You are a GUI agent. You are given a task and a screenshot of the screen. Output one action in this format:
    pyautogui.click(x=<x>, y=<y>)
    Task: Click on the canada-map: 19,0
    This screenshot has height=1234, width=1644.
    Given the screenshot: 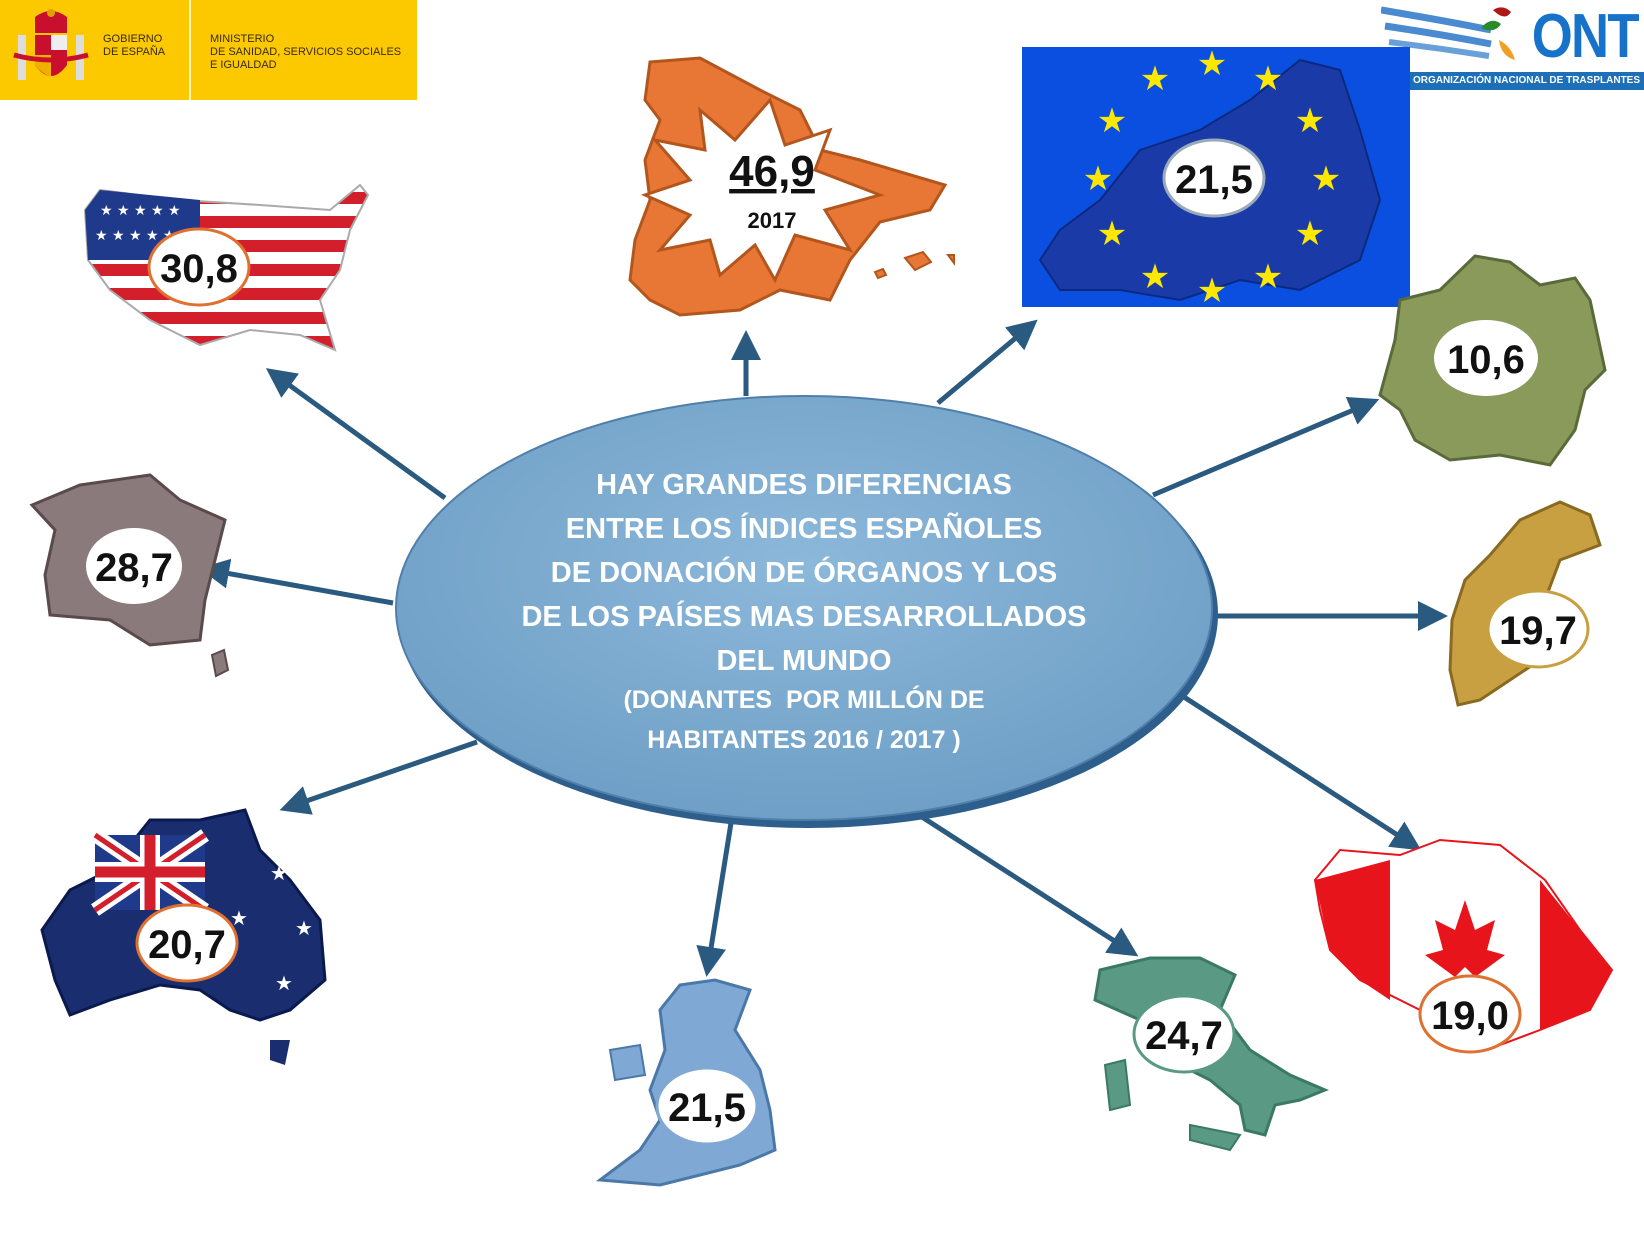 What is the action you would take?
    pyautogui.click(x=1463, y=946)
    